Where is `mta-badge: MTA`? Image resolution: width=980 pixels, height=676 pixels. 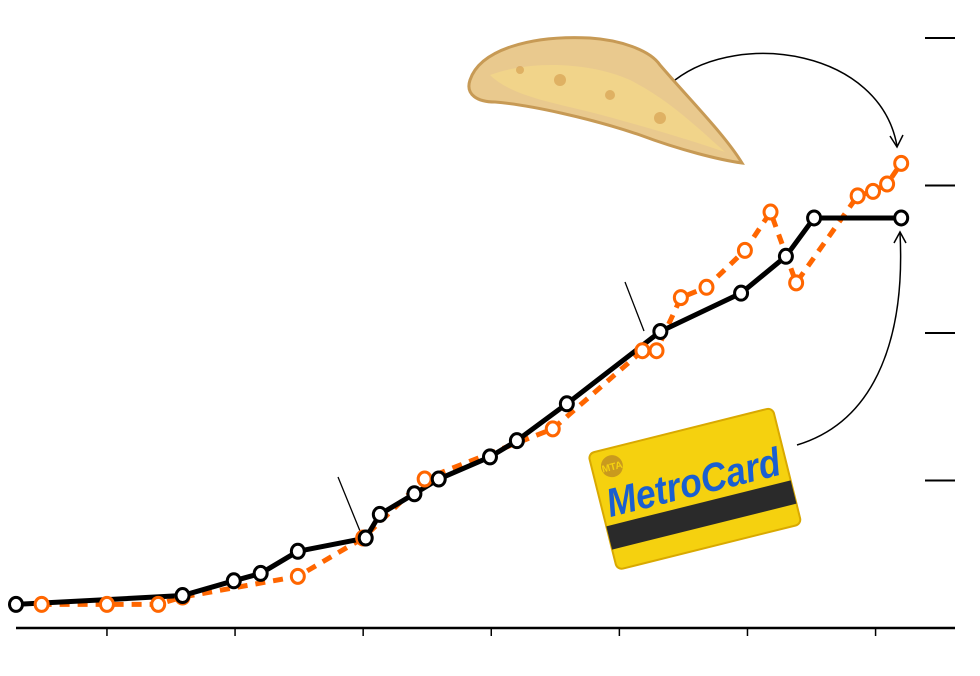
mta-badge: MTA is located at coordinates (612, 468).